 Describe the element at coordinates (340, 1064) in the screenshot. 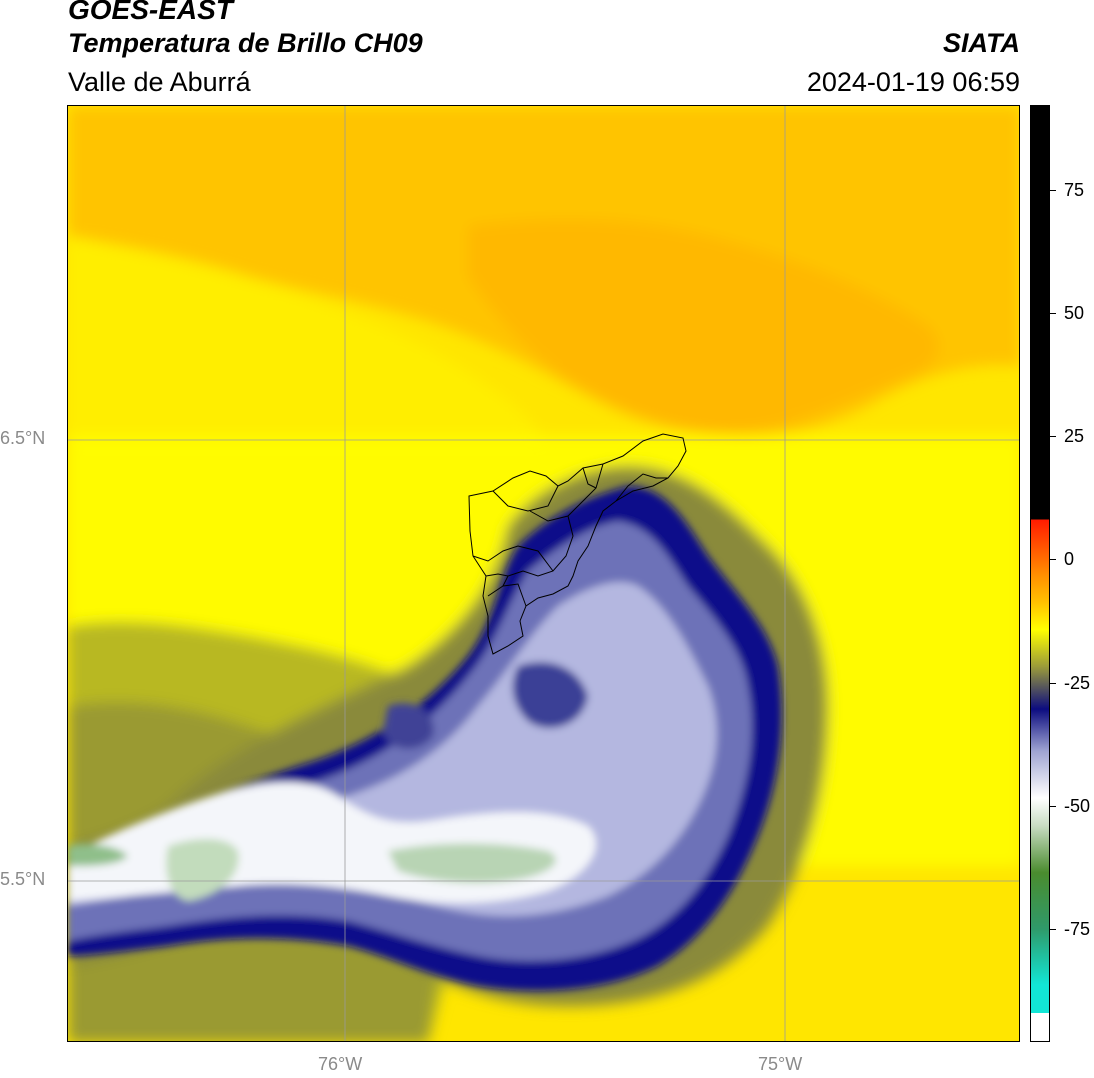

I see `lon-label-76: 76°W` at that location.